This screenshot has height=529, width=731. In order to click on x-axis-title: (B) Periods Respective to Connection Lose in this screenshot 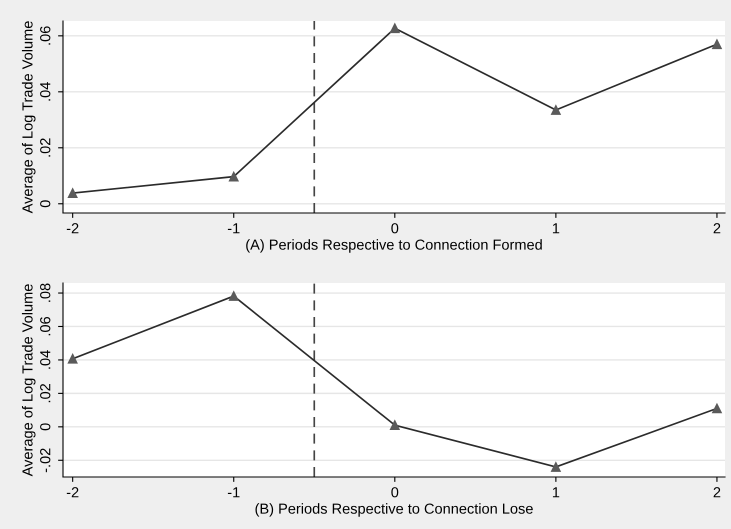, I will do `click(394, 510)`.